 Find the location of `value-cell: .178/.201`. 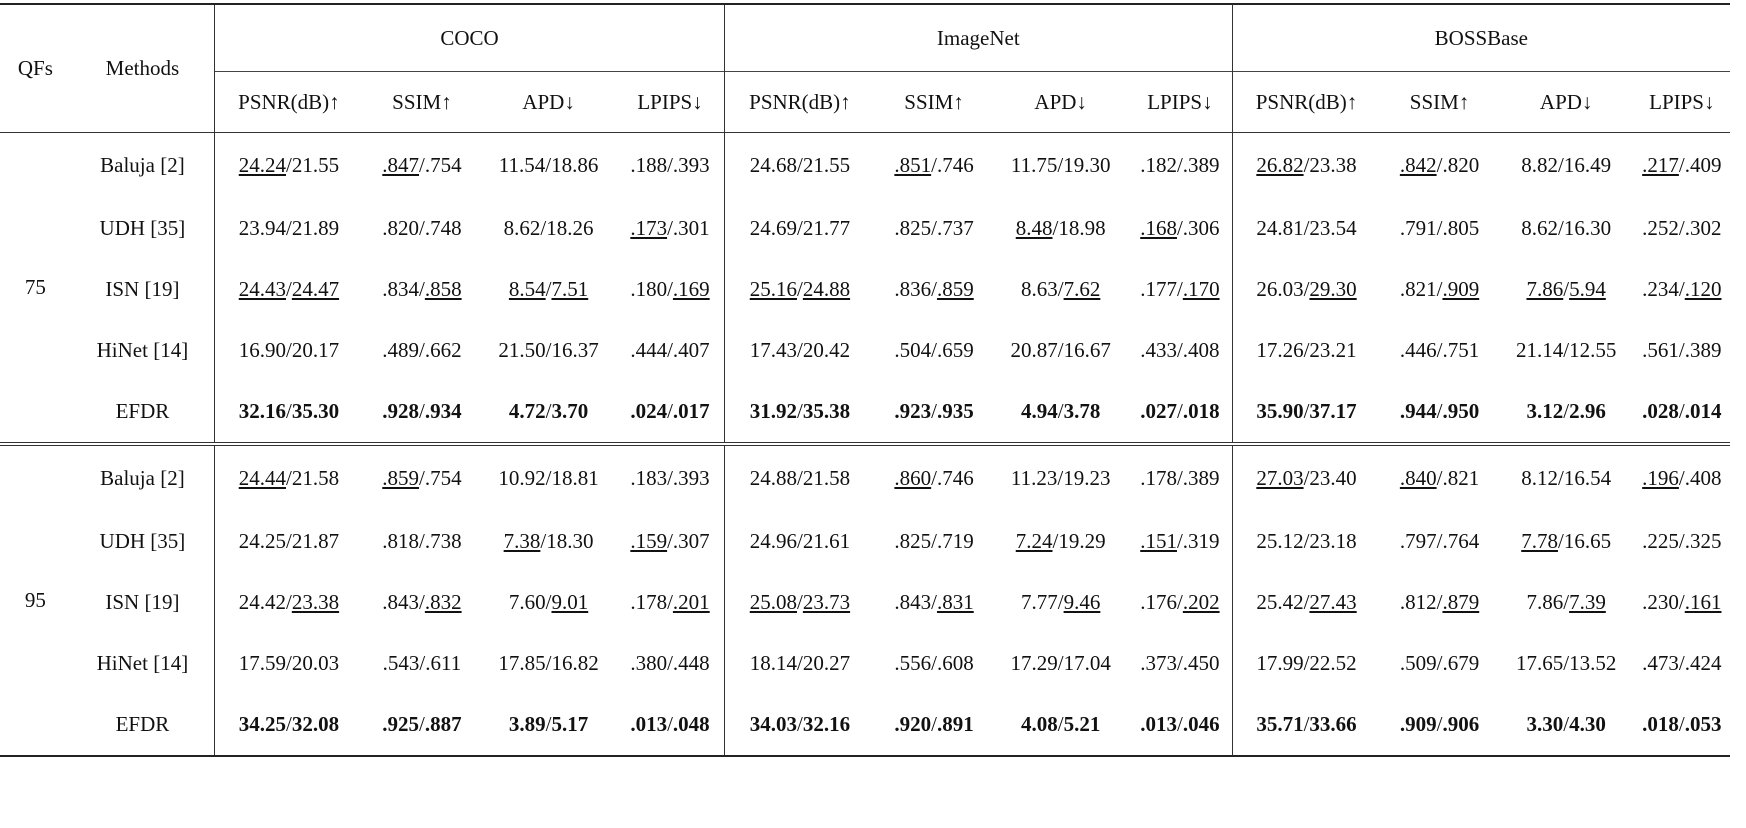

value-cell: .178/.201 is located at coordinates (670, 602).